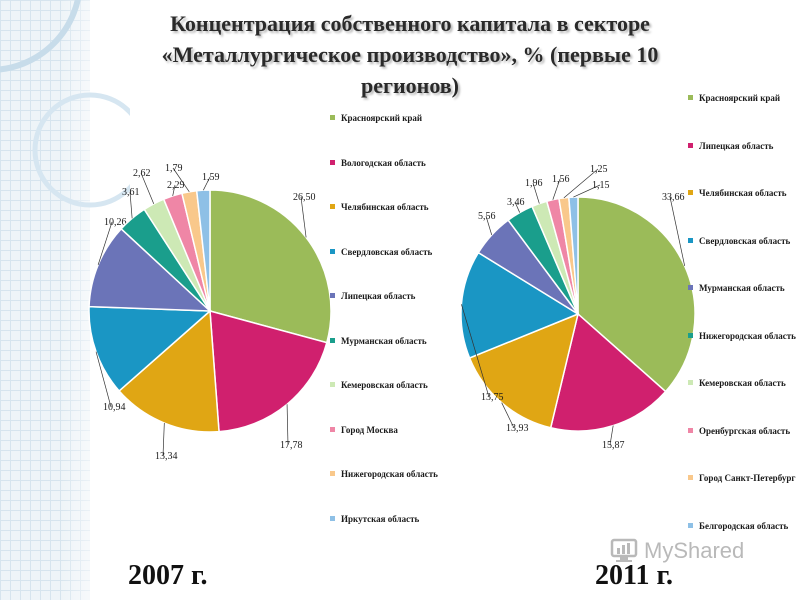 This screenshot has width=800, height=600. Describe the element at coordinates (743, 478) in the screenshot. I see `legend-item: Город Санкт-Петербург` at that location.